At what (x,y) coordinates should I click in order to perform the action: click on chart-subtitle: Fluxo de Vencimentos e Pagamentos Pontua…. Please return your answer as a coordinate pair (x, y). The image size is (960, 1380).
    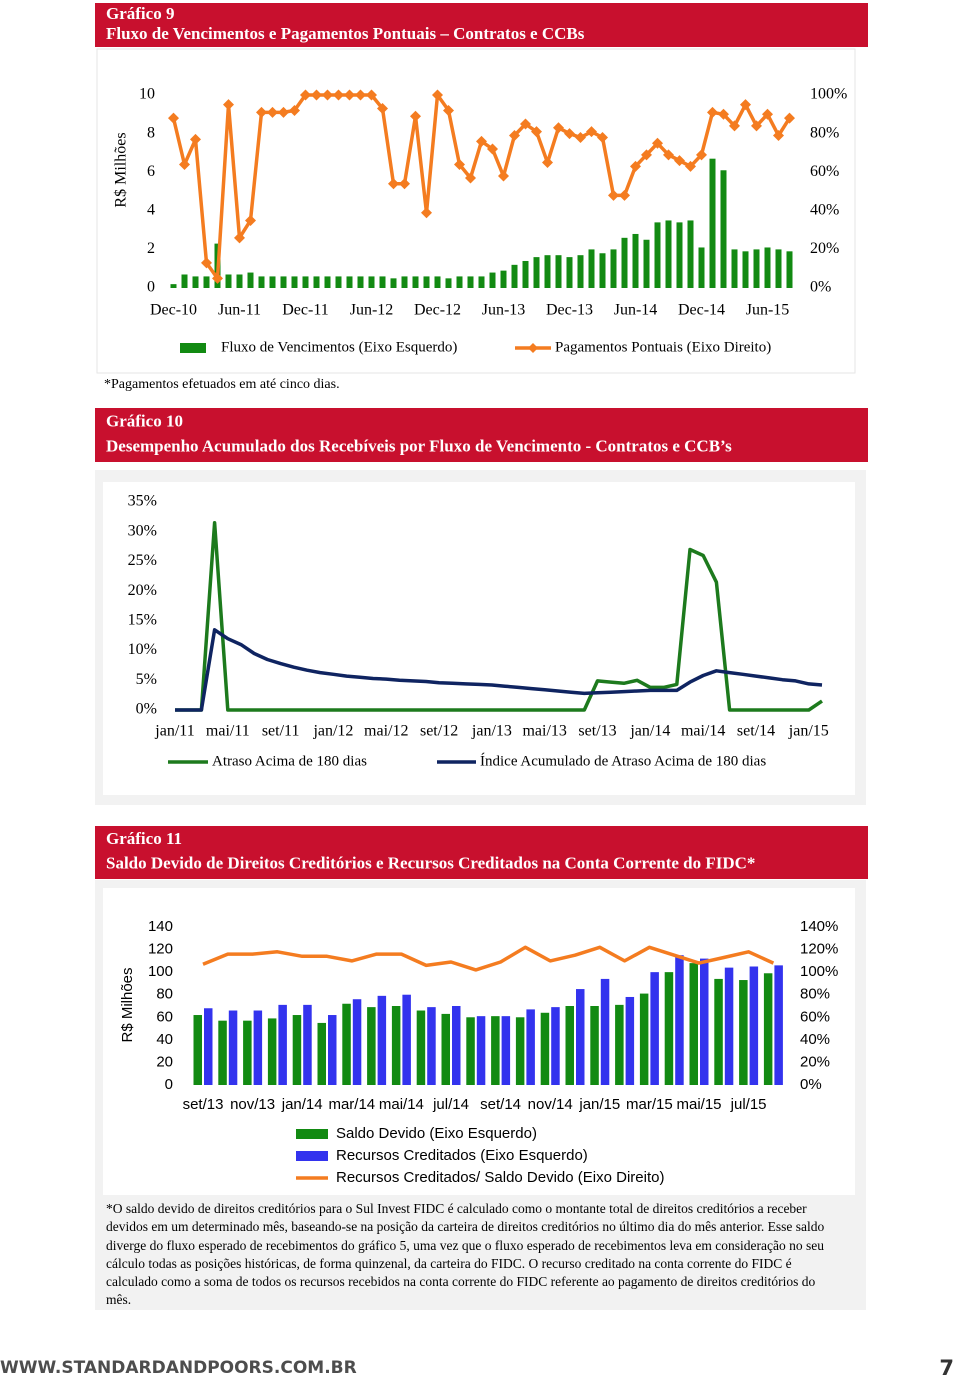
    Looking at the image, I should click on (345, 33).